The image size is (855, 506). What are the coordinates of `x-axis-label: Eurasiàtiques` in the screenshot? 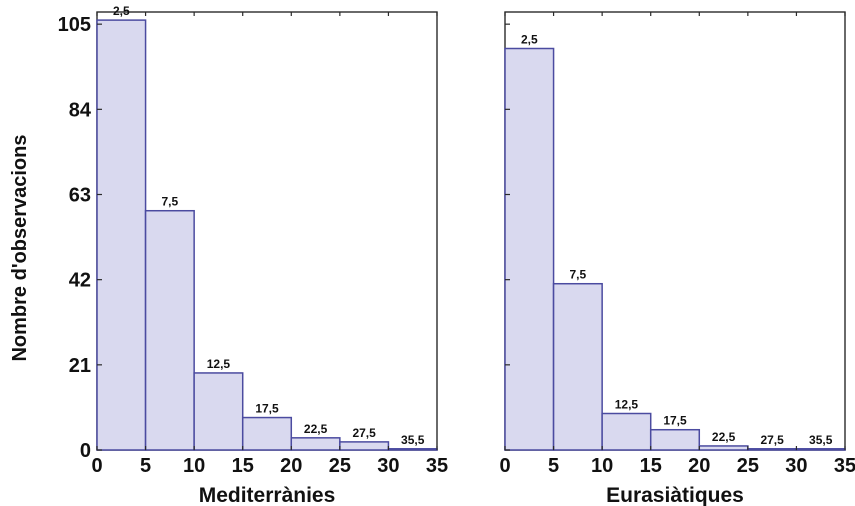 It's located at (675, 495).